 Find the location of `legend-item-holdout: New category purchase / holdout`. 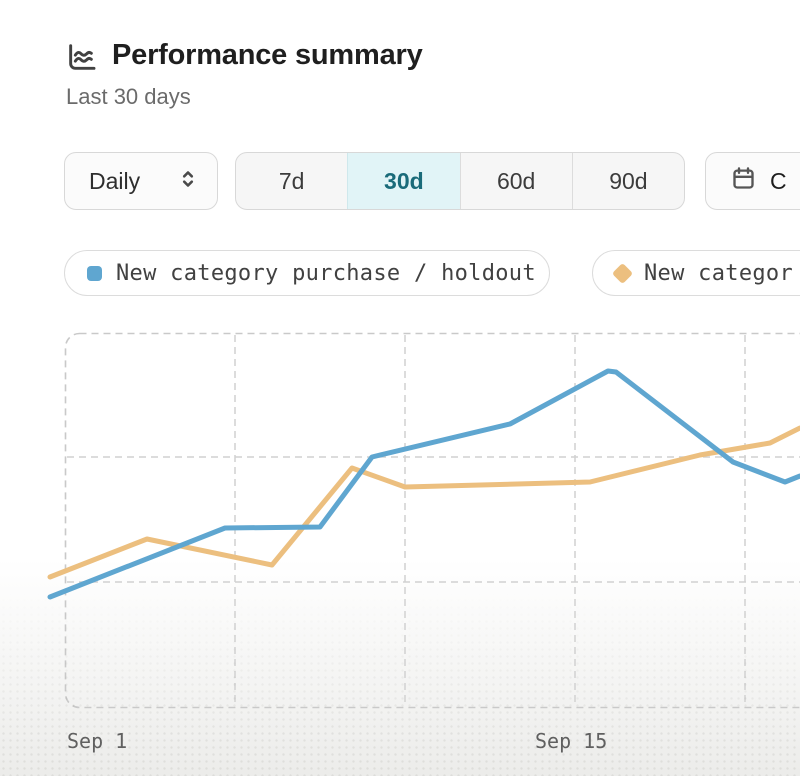

legend-item-holdout: New category purchase / holdout is located at coordinates (307, 273).